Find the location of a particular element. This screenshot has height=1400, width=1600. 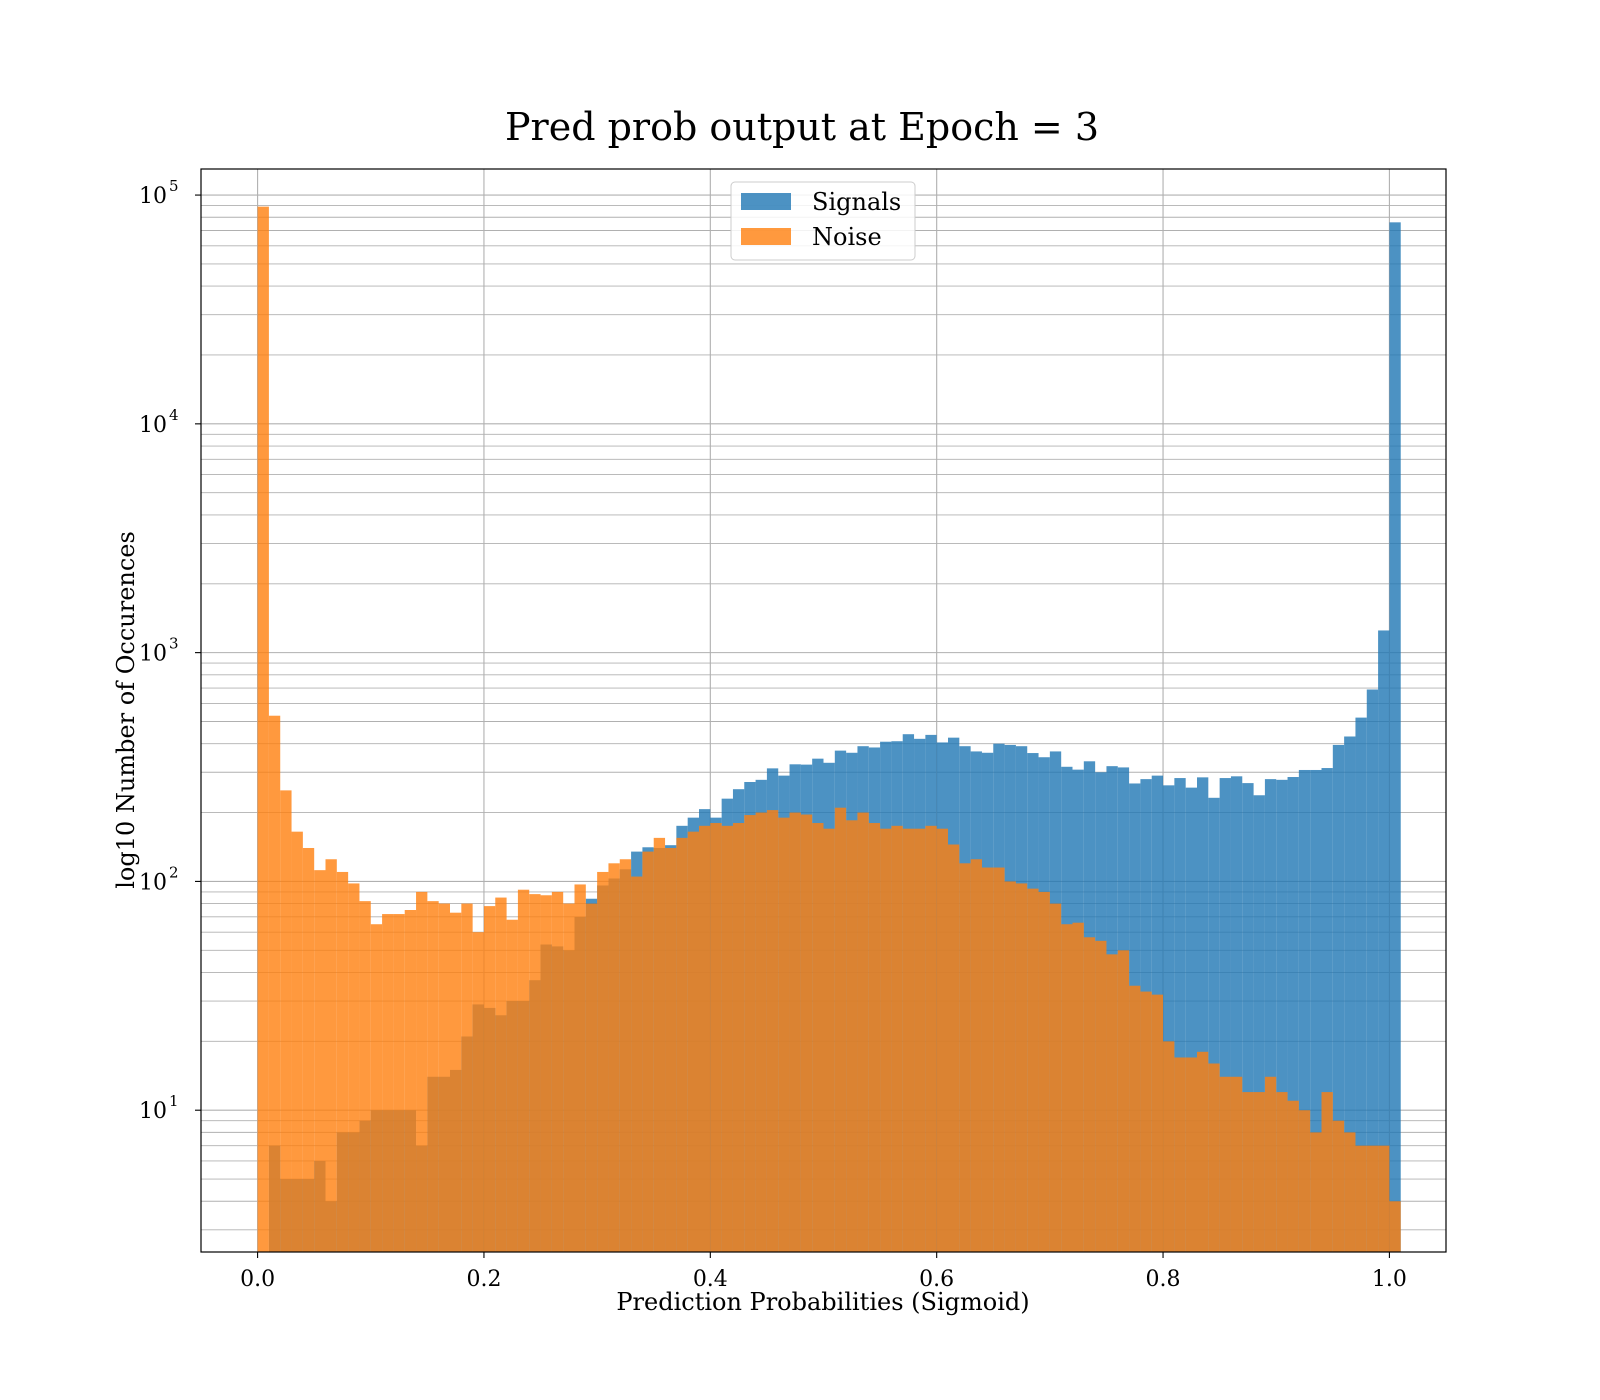

x-tick-label: 1.0 is located at coordinates (1389, 1279).